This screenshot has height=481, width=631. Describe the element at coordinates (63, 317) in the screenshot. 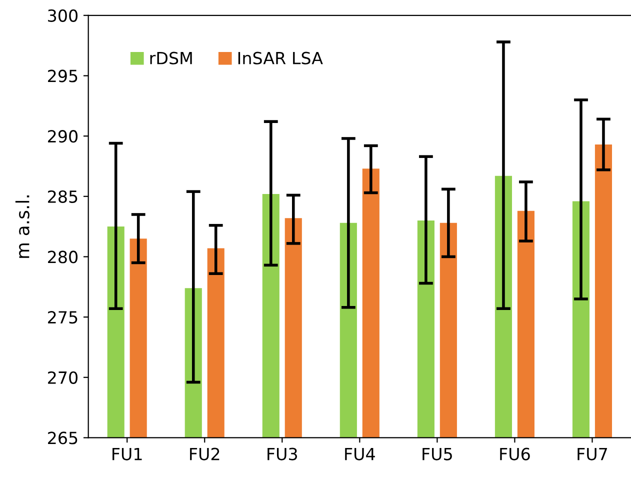

I see `y-tick-label: 275` at that location.